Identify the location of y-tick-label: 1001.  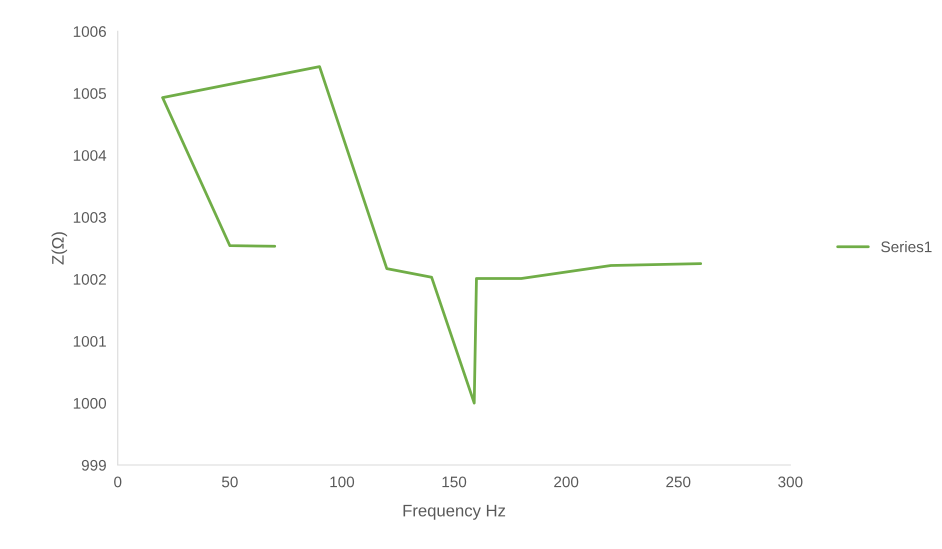
(90, 341).